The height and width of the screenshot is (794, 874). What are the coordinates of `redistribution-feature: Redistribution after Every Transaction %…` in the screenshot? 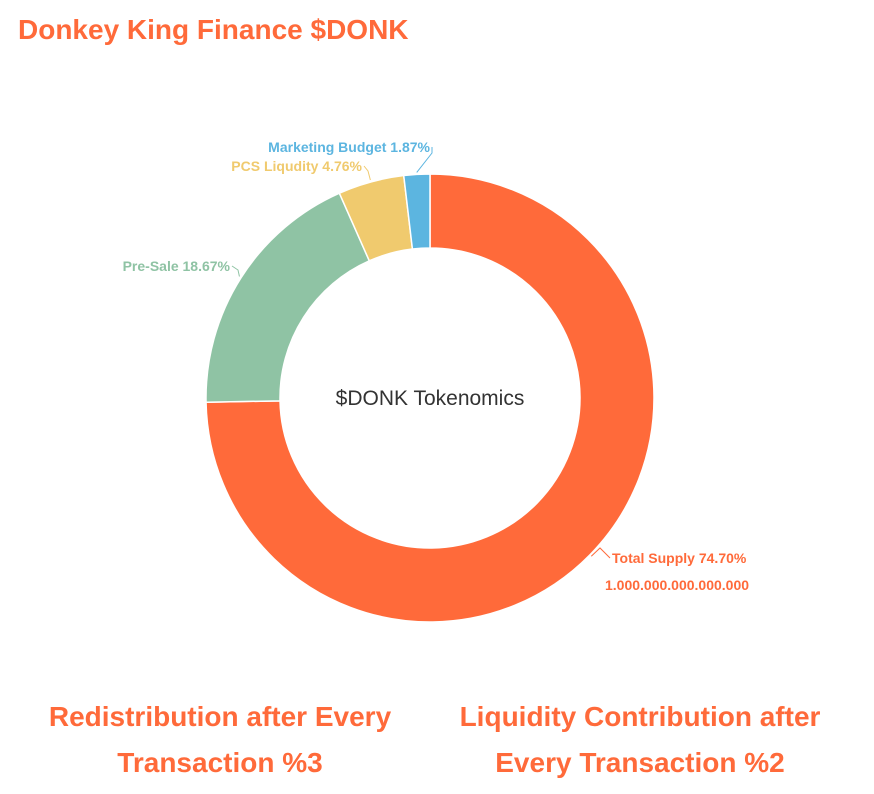 It's located at (220, 740).